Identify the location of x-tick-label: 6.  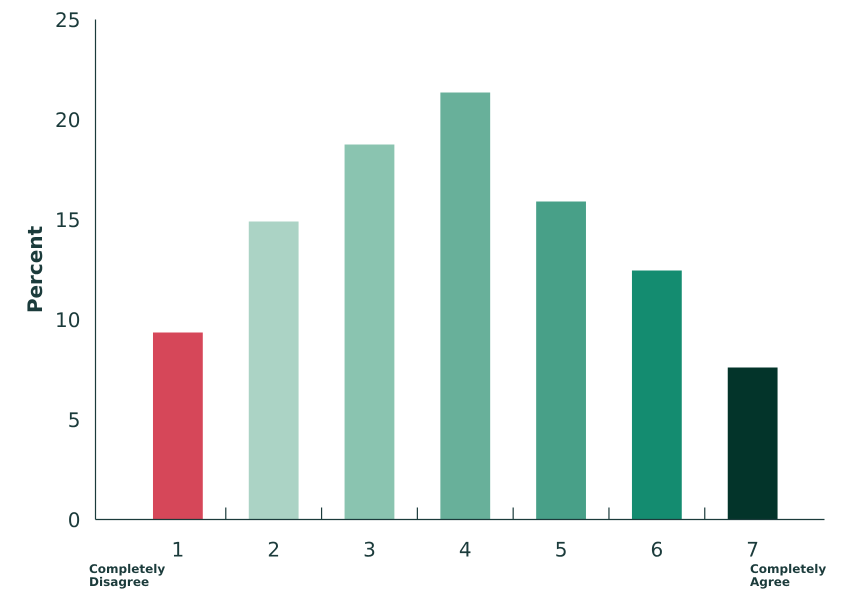
(657, 550).